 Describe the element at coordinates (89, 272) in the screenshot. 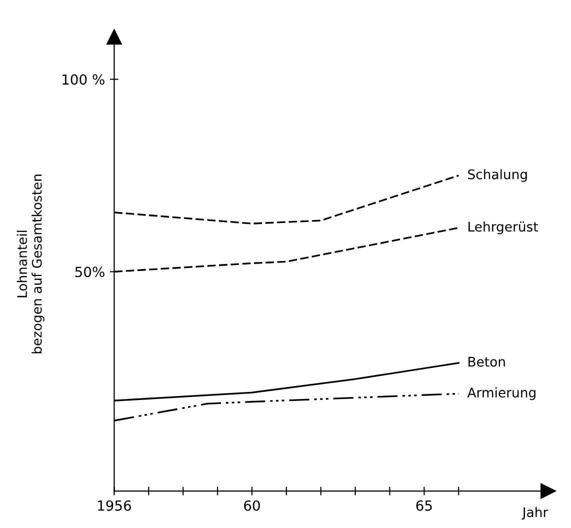

I see `y-tick-label: 50%` at that location.